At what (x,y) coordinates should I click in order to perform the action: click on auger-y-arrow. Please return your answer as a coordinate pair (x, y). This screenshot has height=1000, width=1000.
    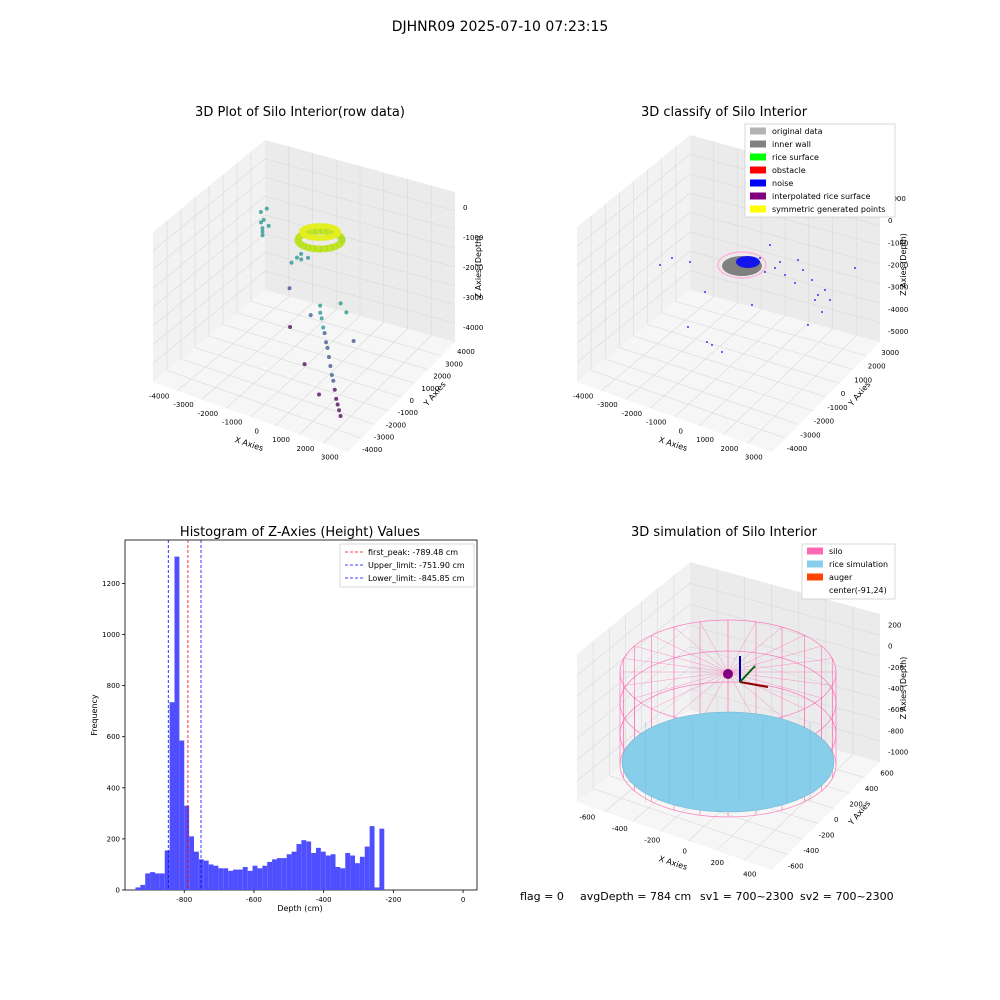
    Looking at the image, I should click on (747, 674).